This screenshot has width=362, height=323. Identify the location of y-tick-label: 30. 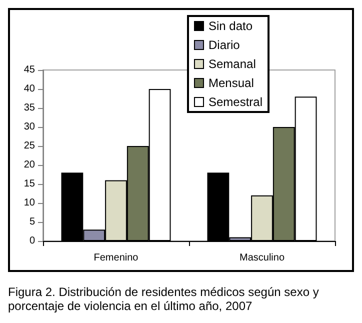
(30, 127).